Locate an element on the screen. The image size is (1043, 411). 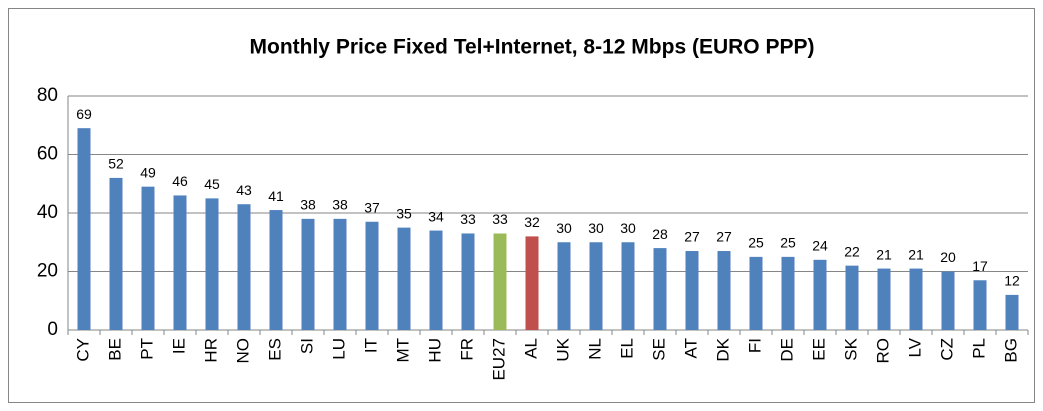
x-tick-label: RO is located at coordinates (882, 351).